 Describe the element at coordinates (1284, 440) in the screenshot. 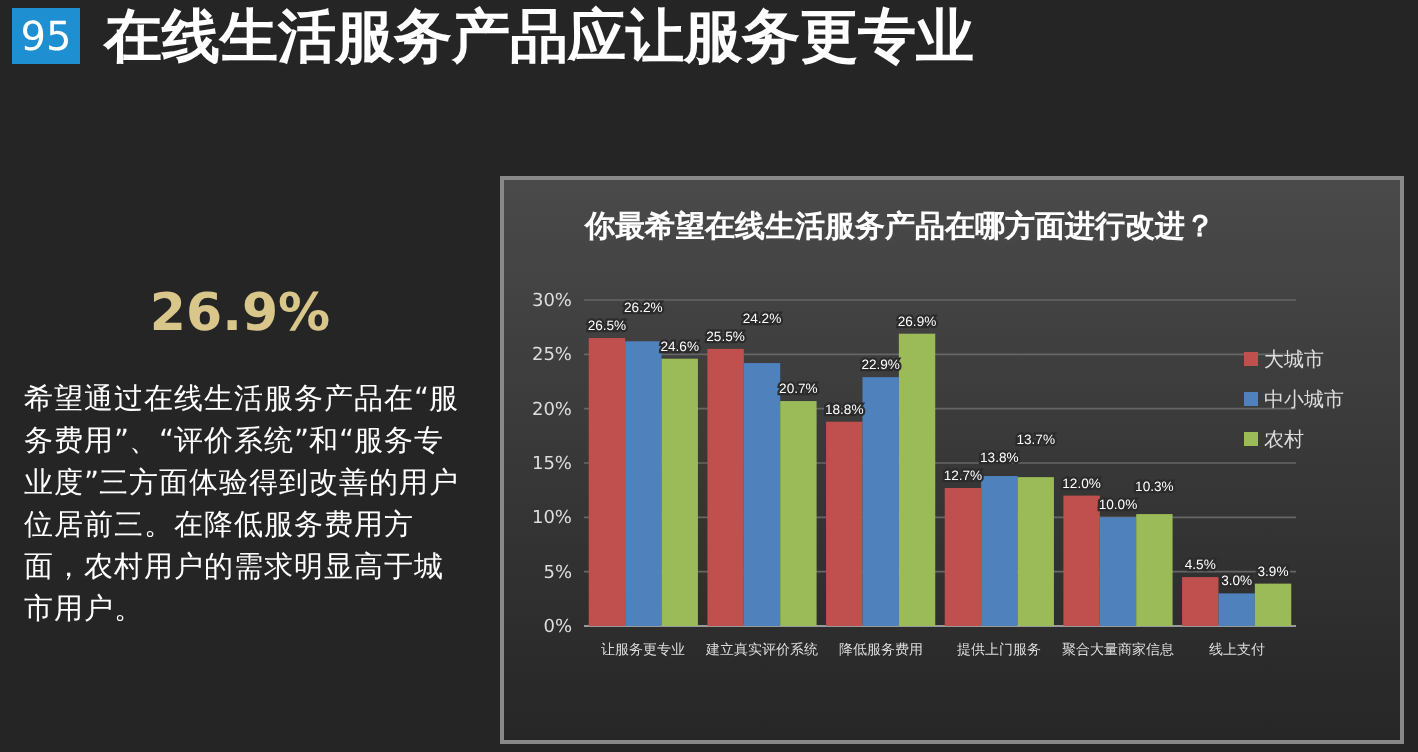

I see `legend-label: 农村` at that location.